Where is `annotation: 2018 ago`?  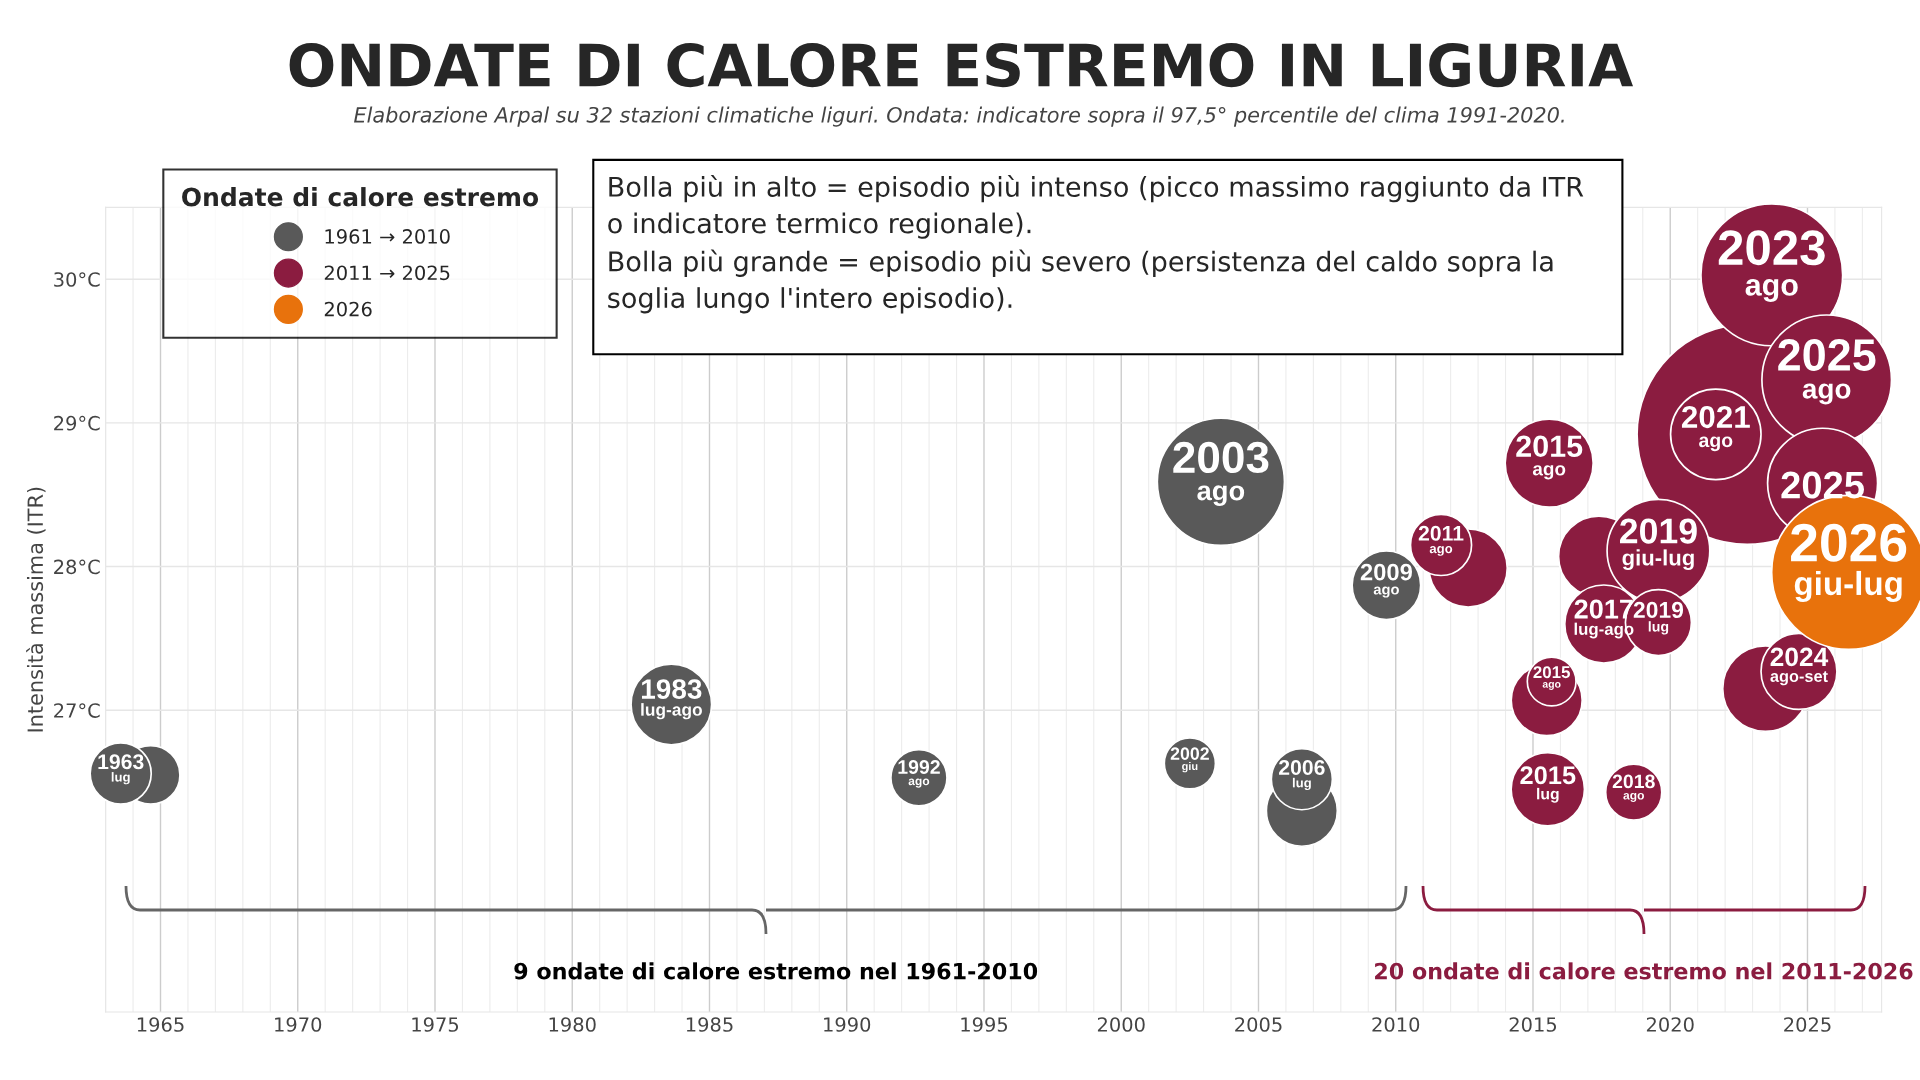
annotation: 2018 ago is located at coordinates (1633, 788).